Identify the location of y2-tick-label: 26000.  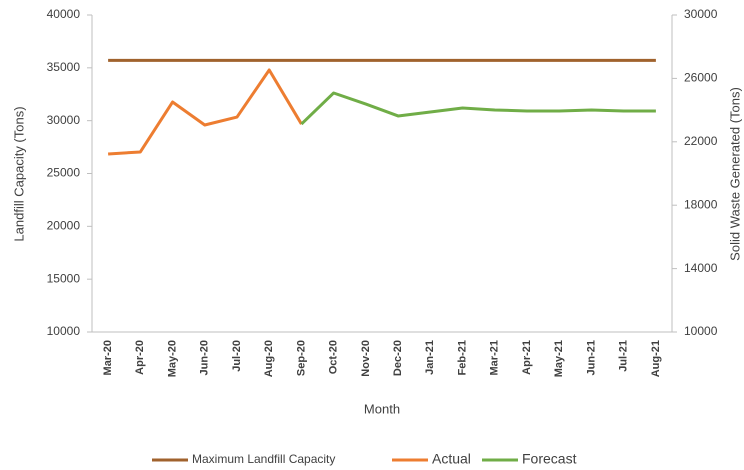
(701, 78).